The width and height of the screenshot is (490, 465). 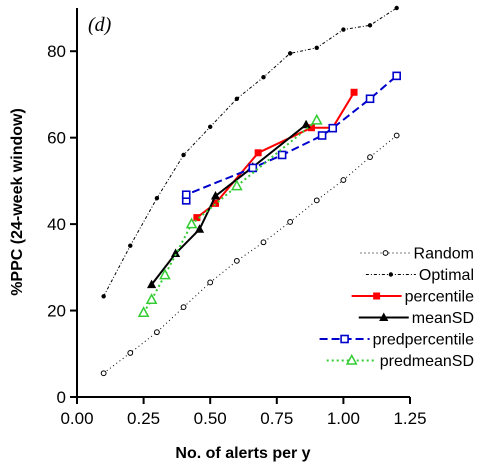 I want to click on legend-marker-percentile, so click(x=377, y=296).